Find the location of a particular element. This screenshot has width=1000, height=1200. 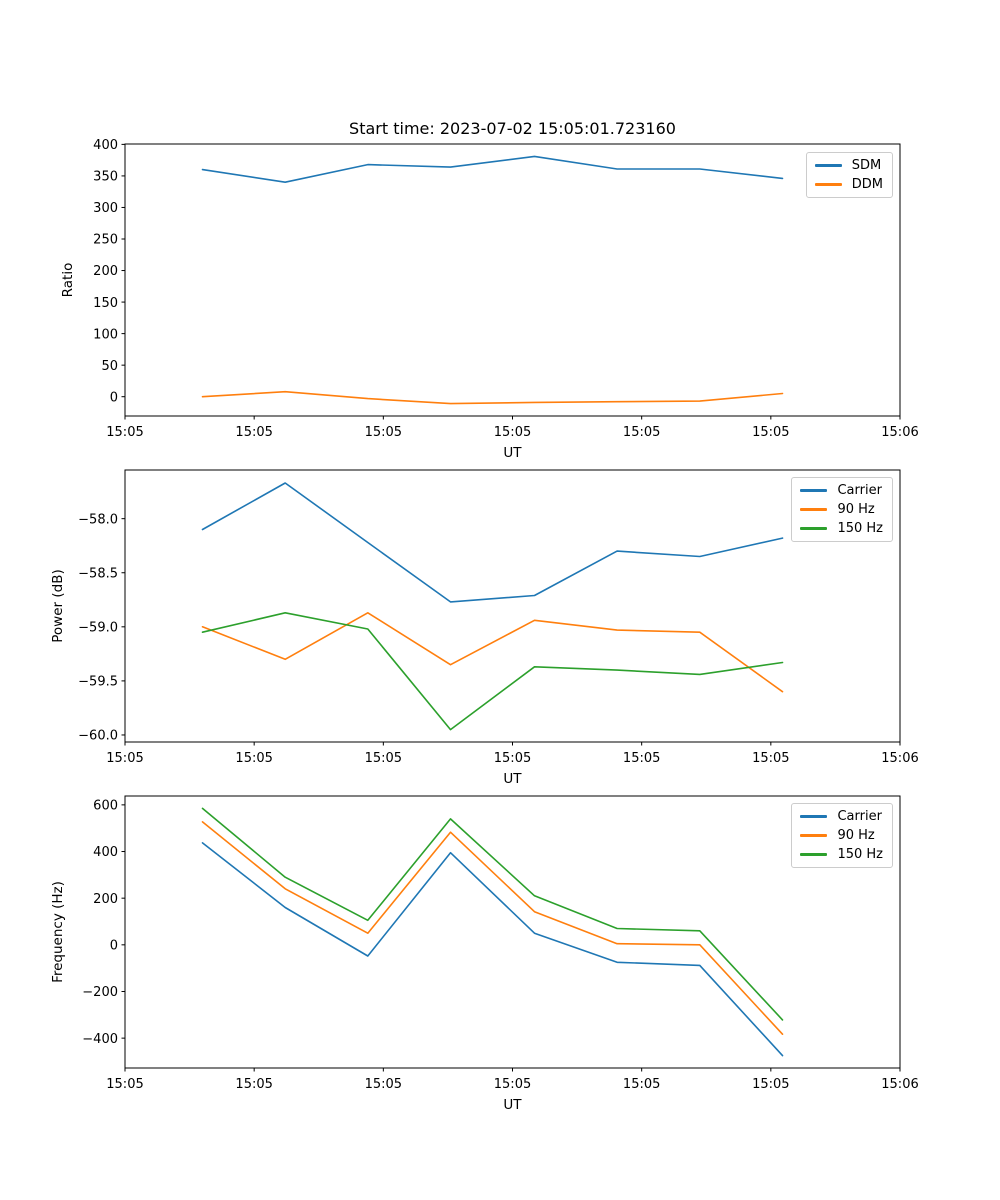

y-tick-label: 250 is located at coordinates (105, 240).